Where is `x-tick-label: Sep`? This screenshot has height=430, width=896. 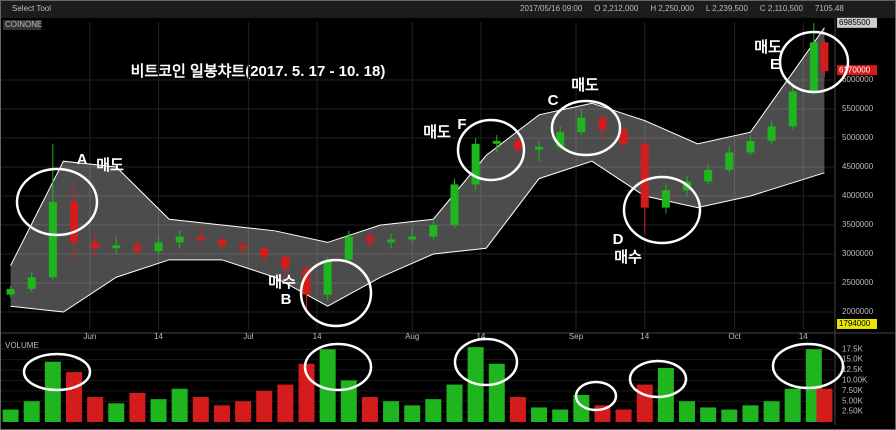
x-tick-label: Sep is located at coordinates (576, 336).